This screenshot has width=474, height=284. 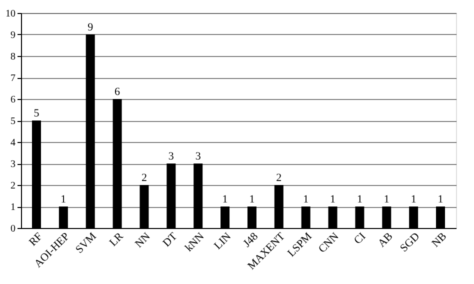 What do you see at coordinates (37, 114) in the screenshot?
I see `data-label: 5` at bounding box center [37, 114].